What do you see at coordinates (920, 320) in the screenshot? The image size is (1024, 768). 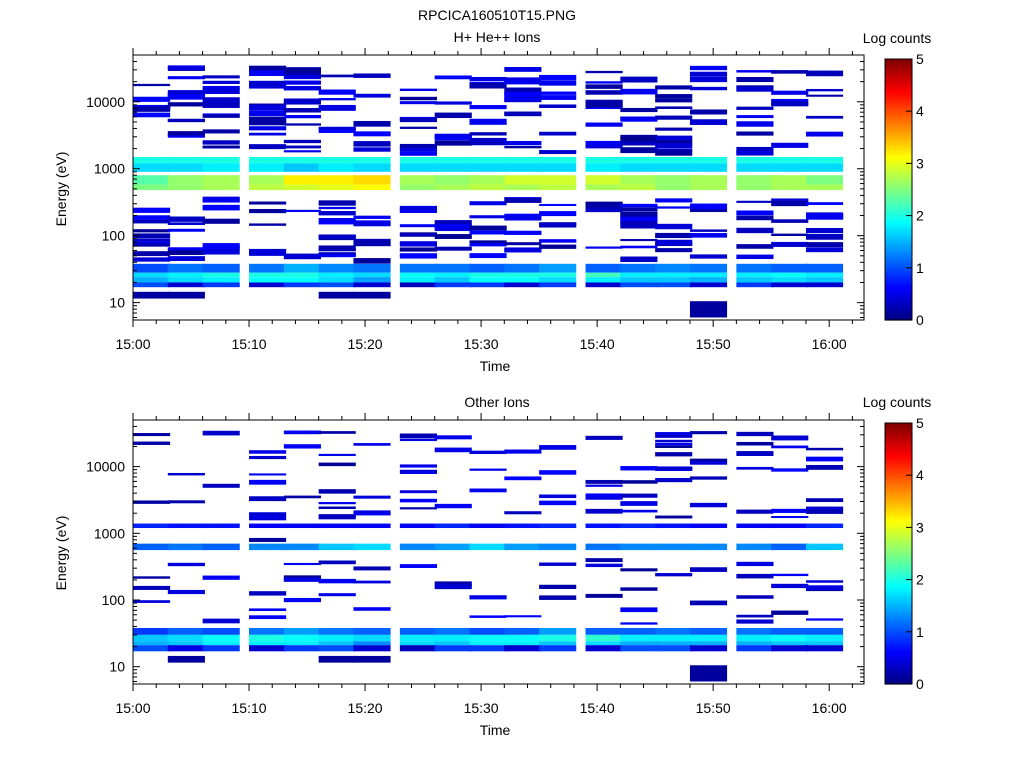 I see `colorbar-tick-label: 0` at bounding box center [920, 320].